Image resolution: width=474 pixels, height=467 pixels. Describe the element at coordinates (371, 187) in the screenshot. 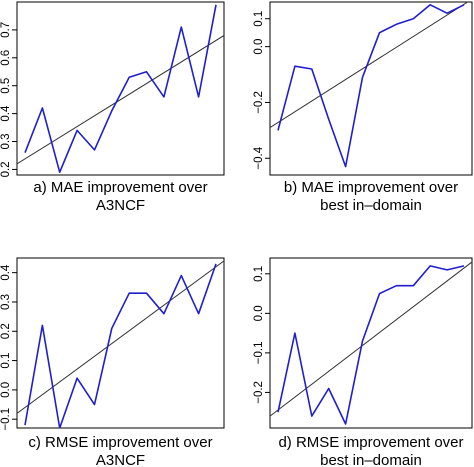

I see `panel-caption-line: b) MAE improvement over` at that location.